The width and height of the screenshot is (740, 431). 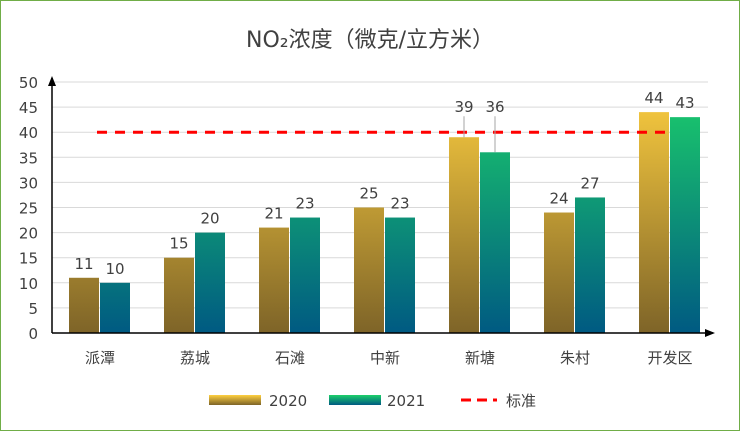 What do you see at coordinates (288, 401) in the screenshot?
I see `legend-label: 2020` at bounding box center [288, 401].